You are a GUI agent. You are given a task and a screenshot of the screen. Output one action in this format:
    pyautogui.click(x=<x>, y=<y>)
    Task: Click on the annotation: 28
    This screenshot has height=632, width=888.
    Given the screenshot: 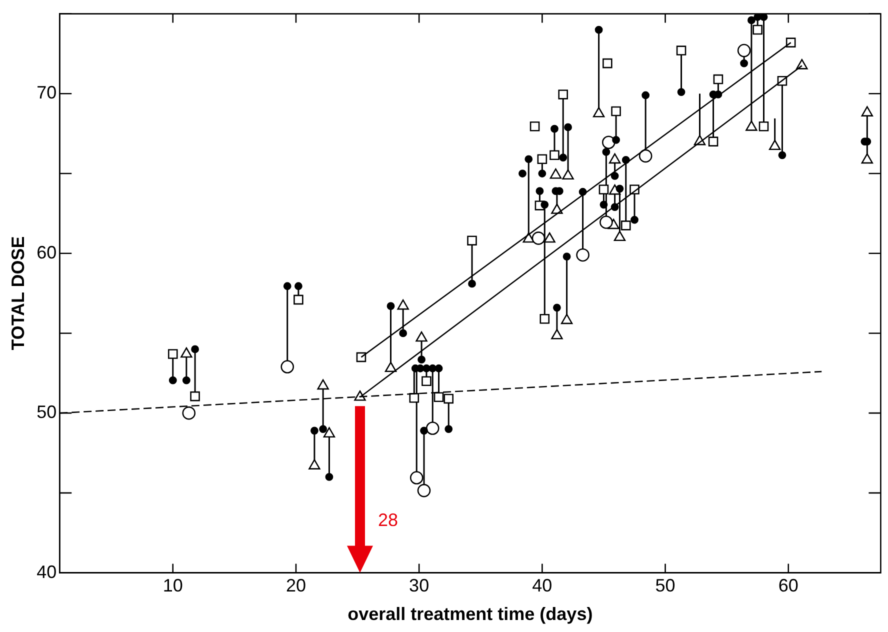 What is the action you would take?
    pyautogui.click(x=388, y=520)
    